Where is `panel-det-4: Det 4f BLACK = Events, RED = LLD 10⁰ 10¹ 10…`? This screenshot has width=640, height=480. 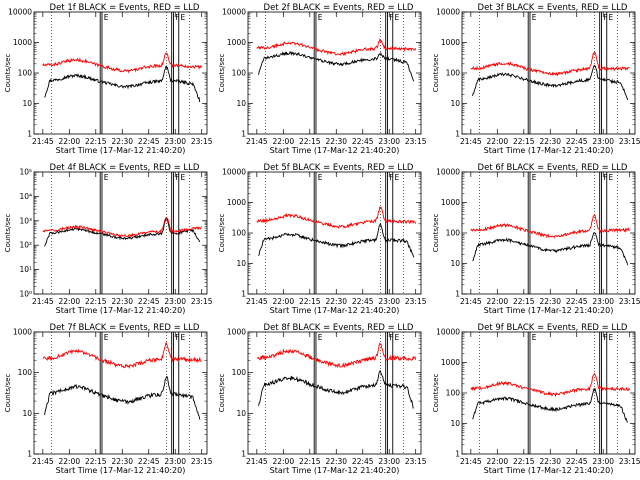
panel-det-4: Det 4f BLACK = Events, RED = LLD 10⁰ 10¹ 10… is located at coordinates (108, 239).